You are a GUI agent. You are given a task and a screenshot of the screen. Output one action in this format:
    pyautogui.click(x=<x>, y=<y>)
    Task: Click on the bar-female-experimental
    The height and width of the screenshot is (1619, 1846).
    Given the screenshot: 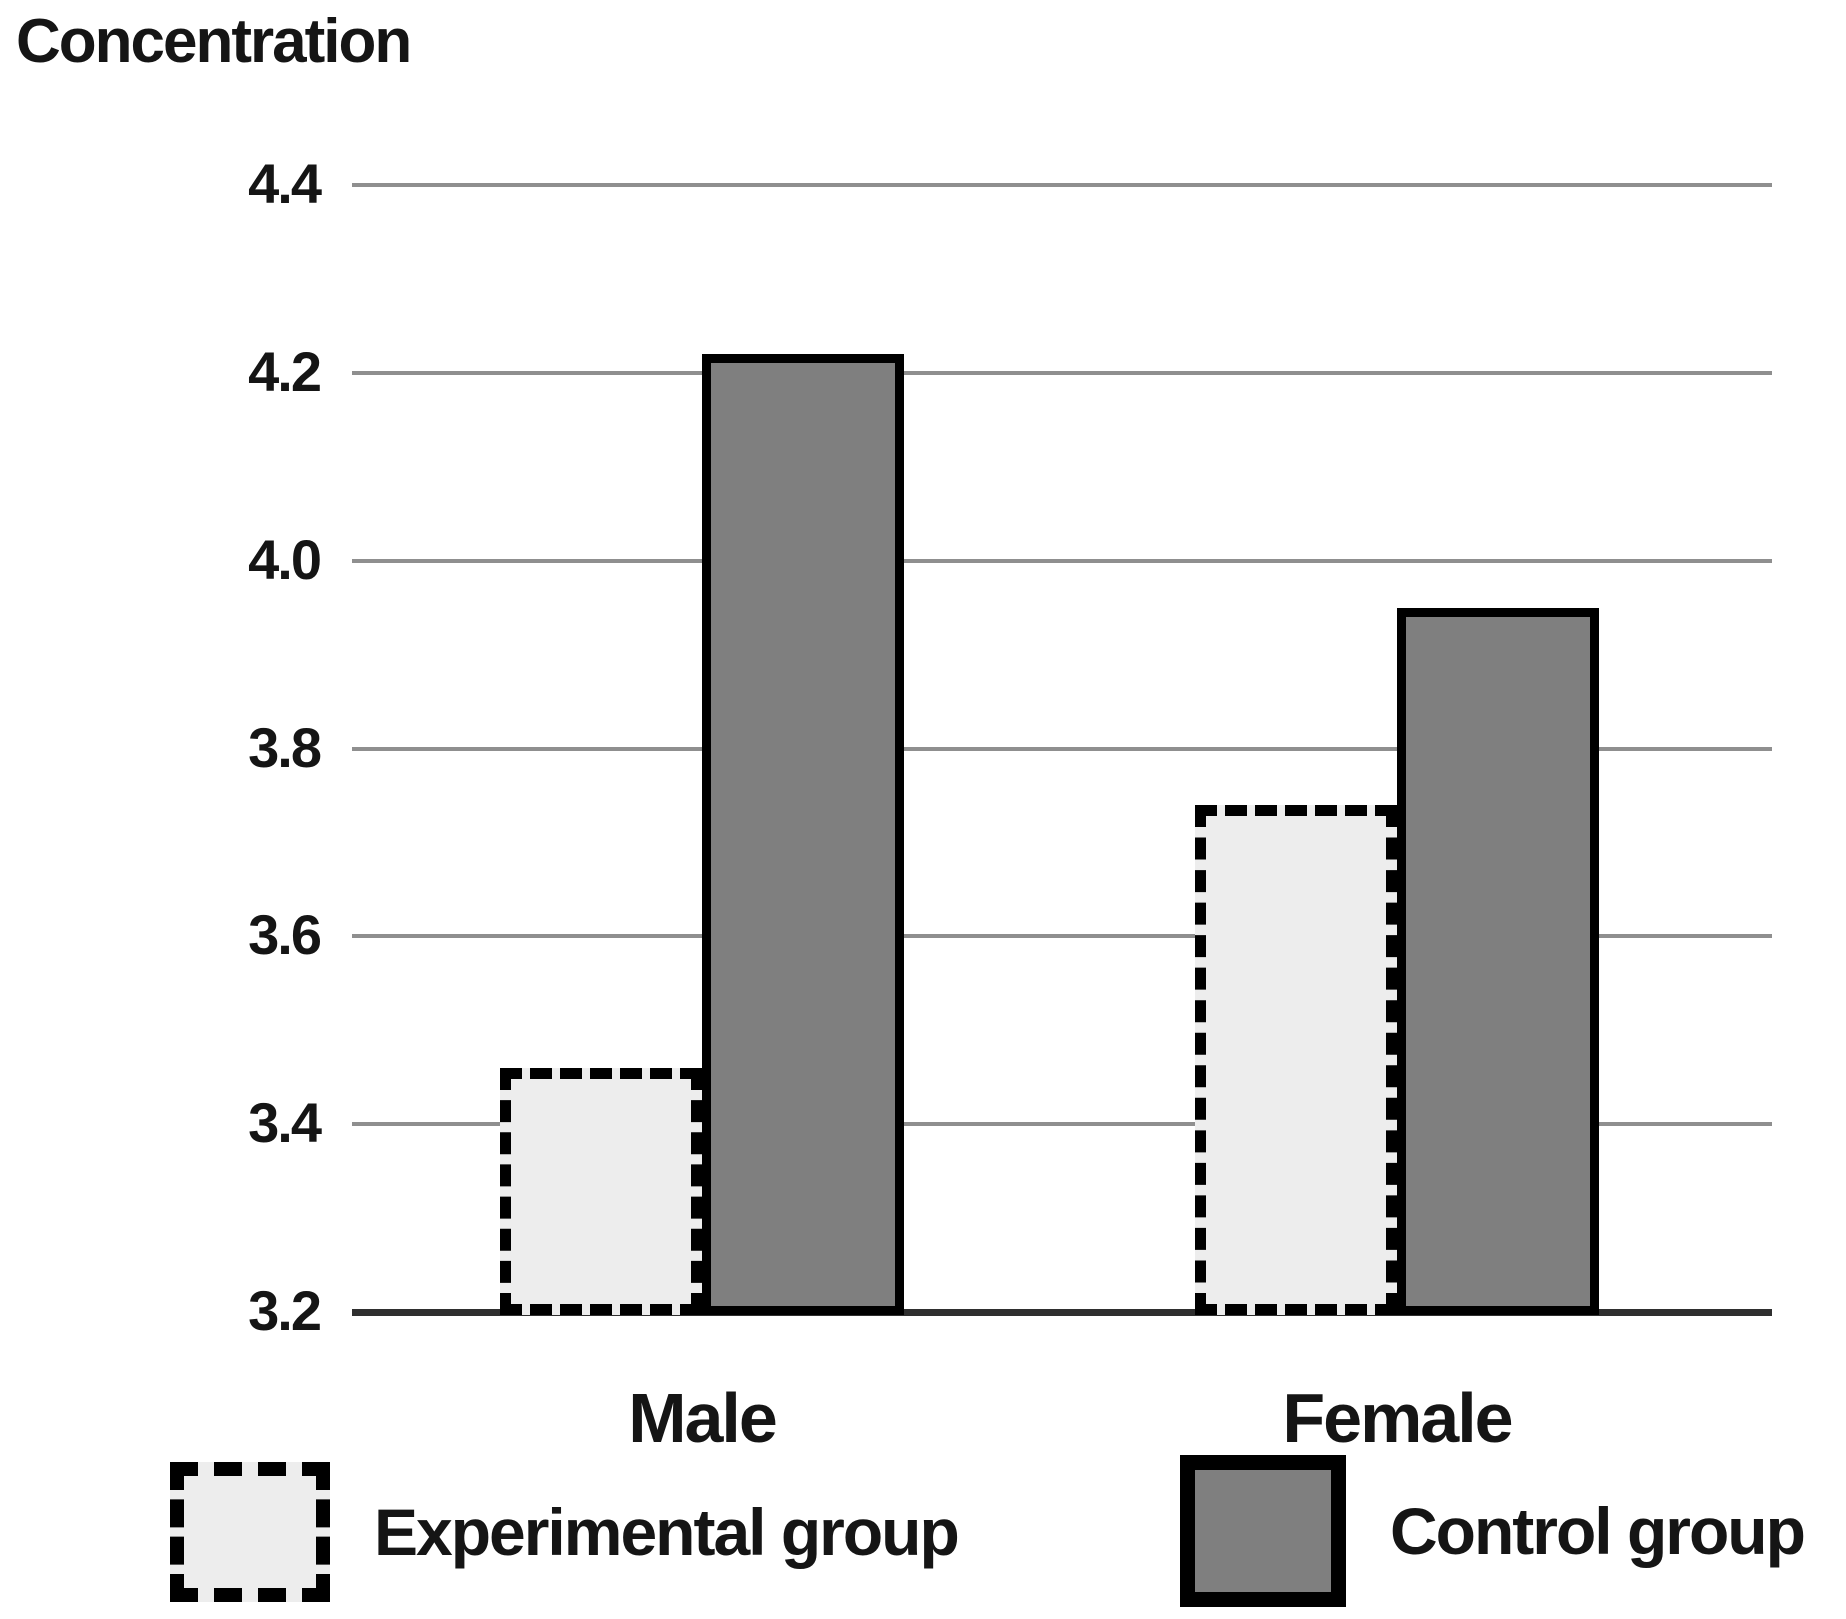 What is the action you would take?
    pyautogui.click(x=1296, y=1060)
    